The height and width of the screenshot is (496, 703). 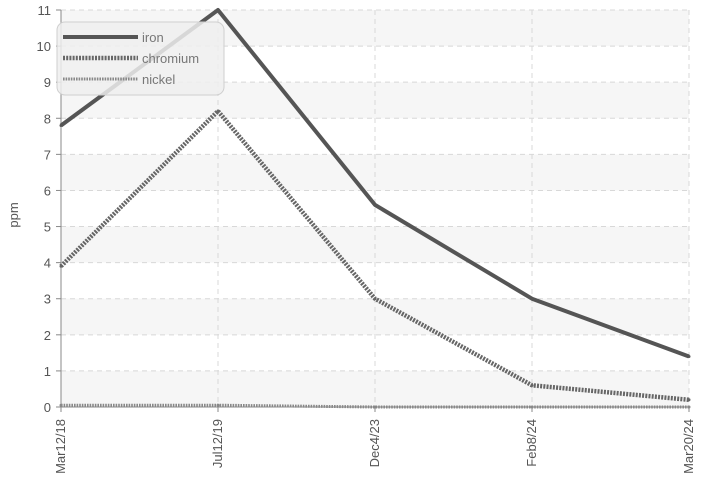 I want to click on legend-label-iron: iron, so click(x=153, y=37).